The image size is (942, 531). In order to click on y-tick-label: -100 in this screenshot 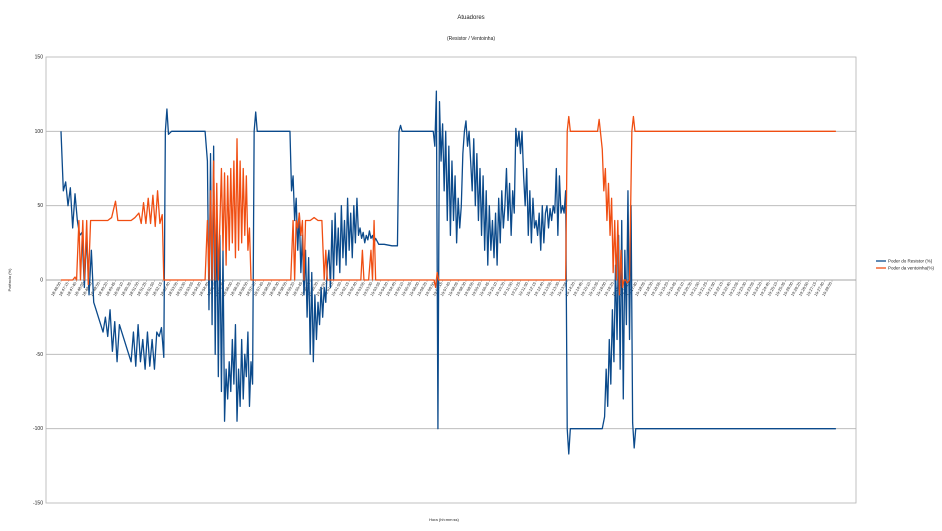, I will do `click(38, 429)`.